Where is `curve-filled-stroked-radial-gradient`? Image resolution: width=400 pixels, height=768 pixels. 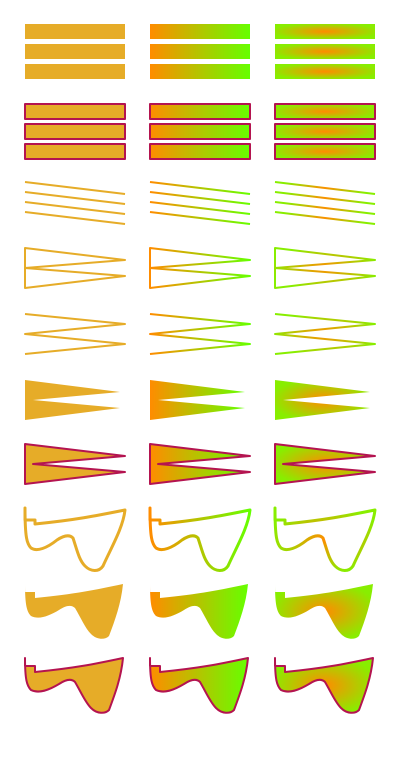 curve-filled-stroked-radial-gradient is located at coordinates (324, 685).